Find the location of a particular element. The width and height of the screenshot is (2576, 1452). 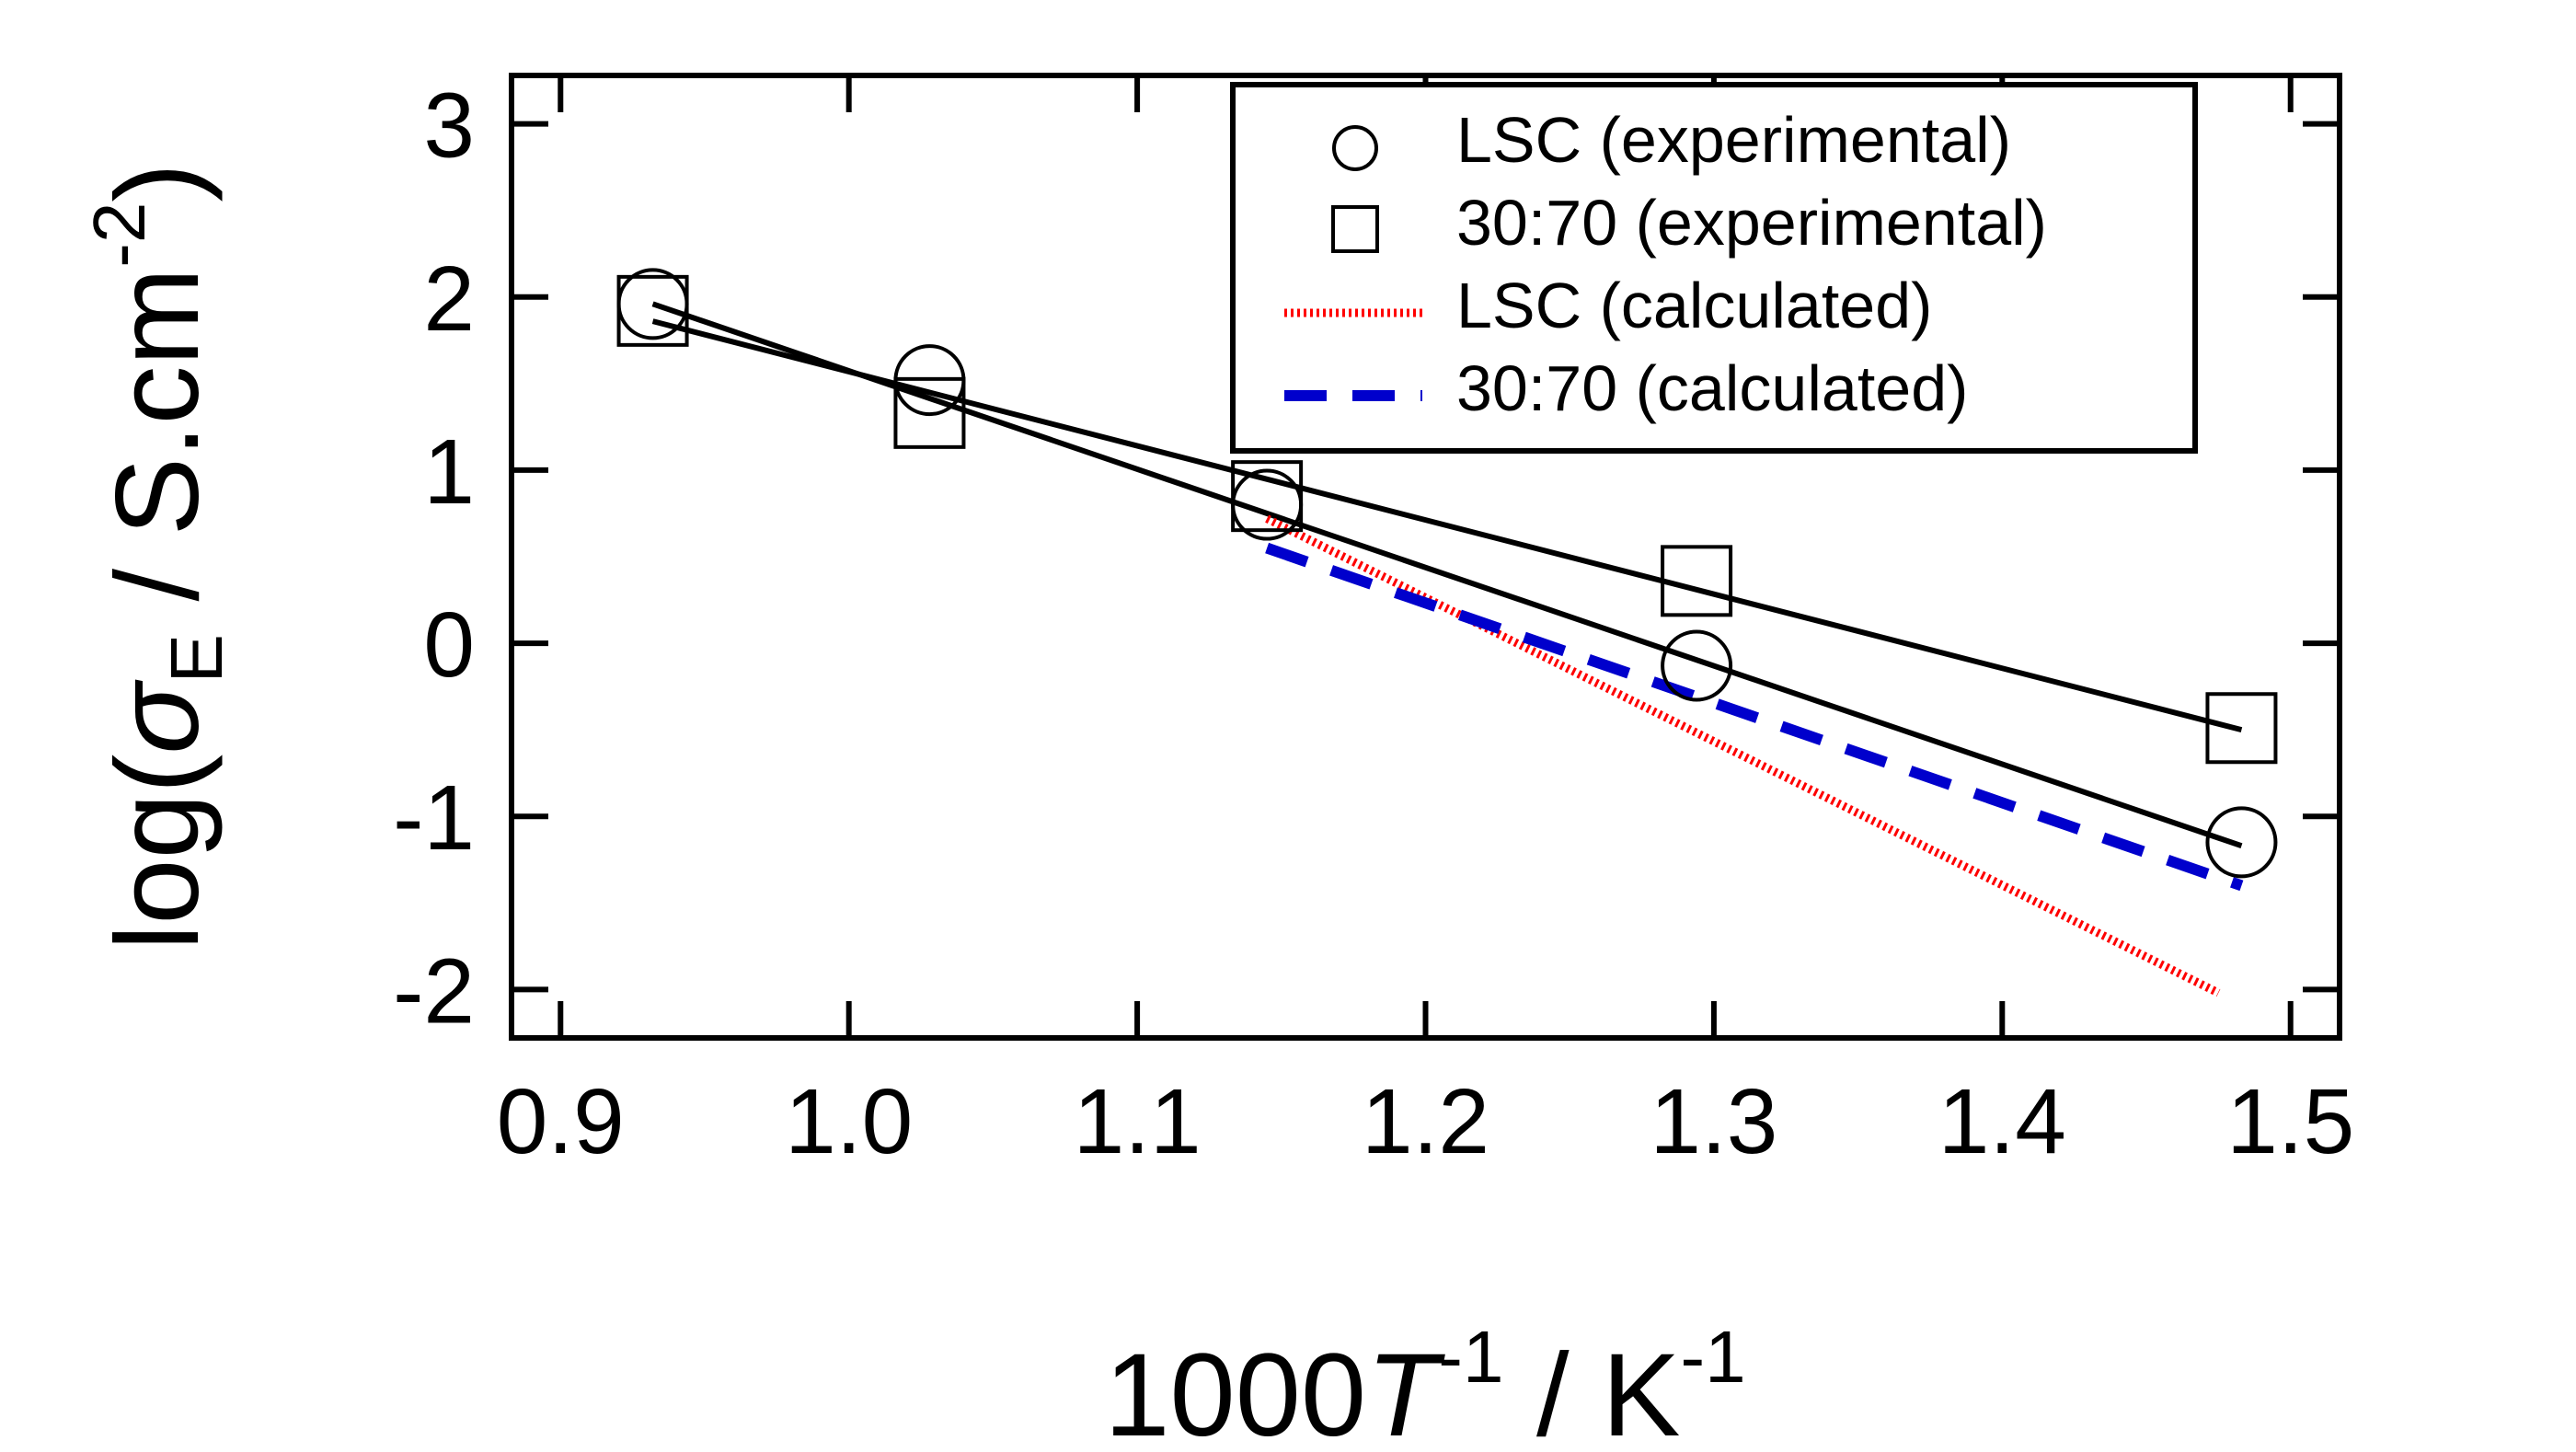

legend-marker-circle is located at coordinates (1355, 148).